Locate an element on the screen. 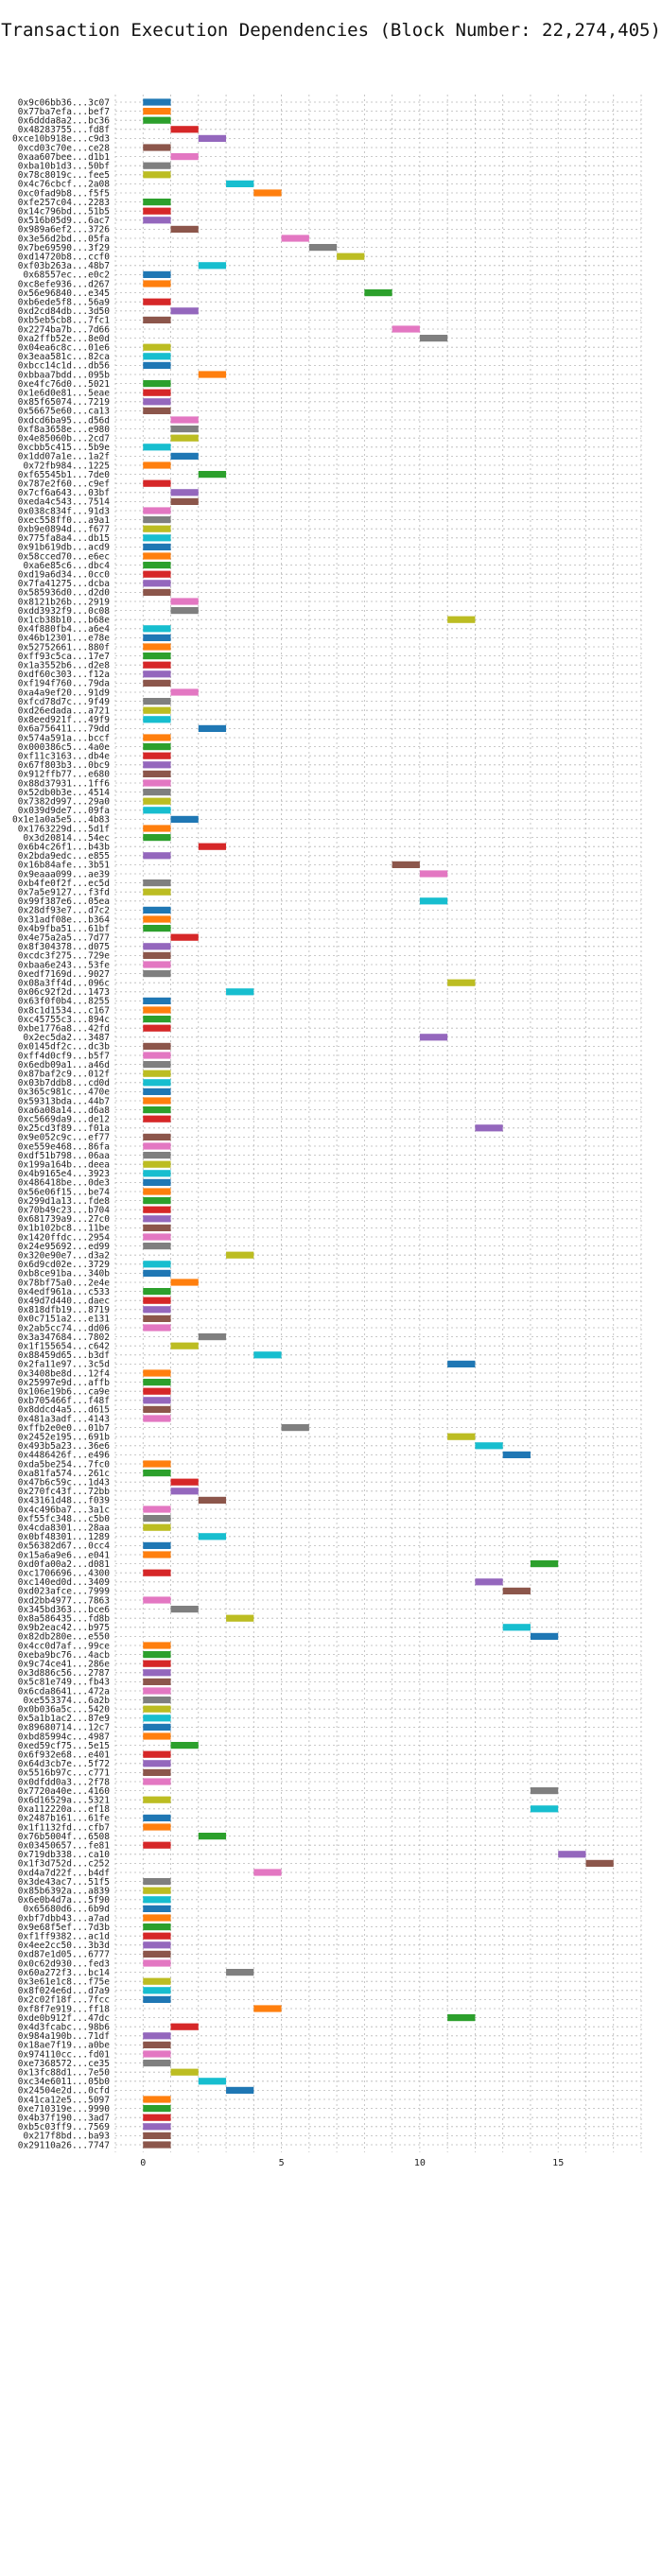  y-tick-label: 0x25997e9d...affb is located at coordinates (64, 1383).